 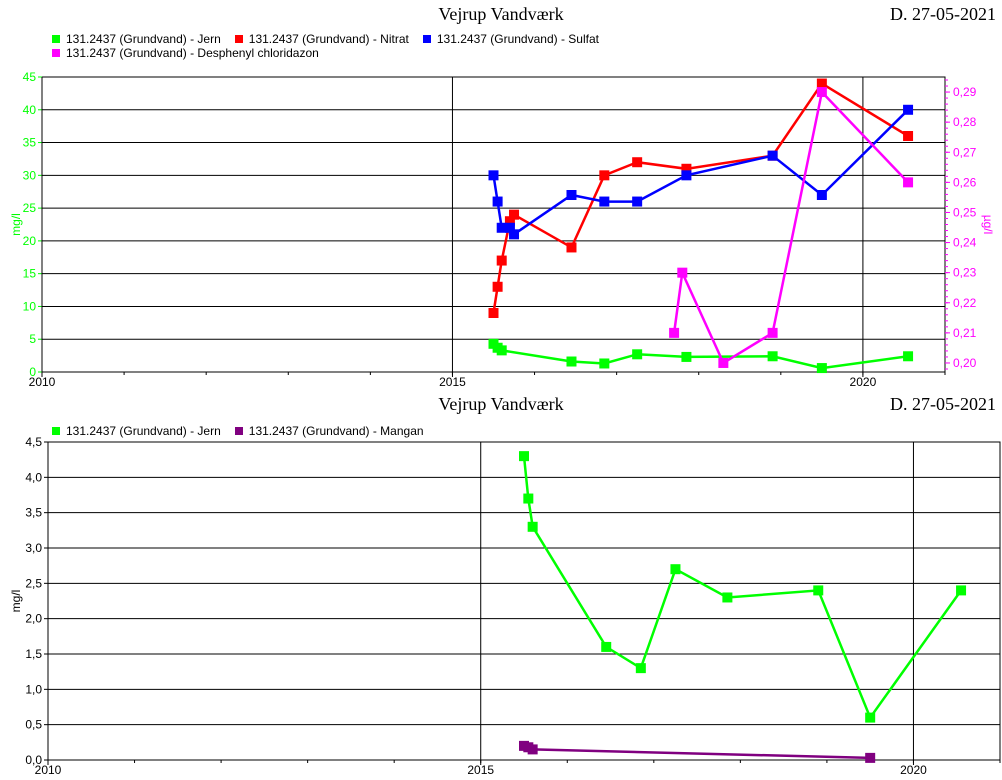 I want to click on y-tick-label: 1,0, so click(x=33, y=689).